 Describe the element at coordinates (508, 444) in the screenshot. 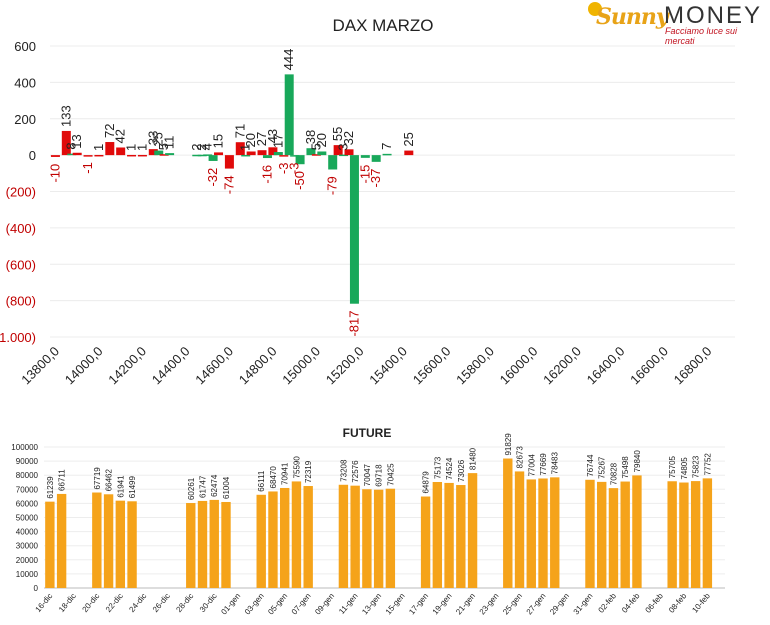

I see `data-label: 91829` at that location.